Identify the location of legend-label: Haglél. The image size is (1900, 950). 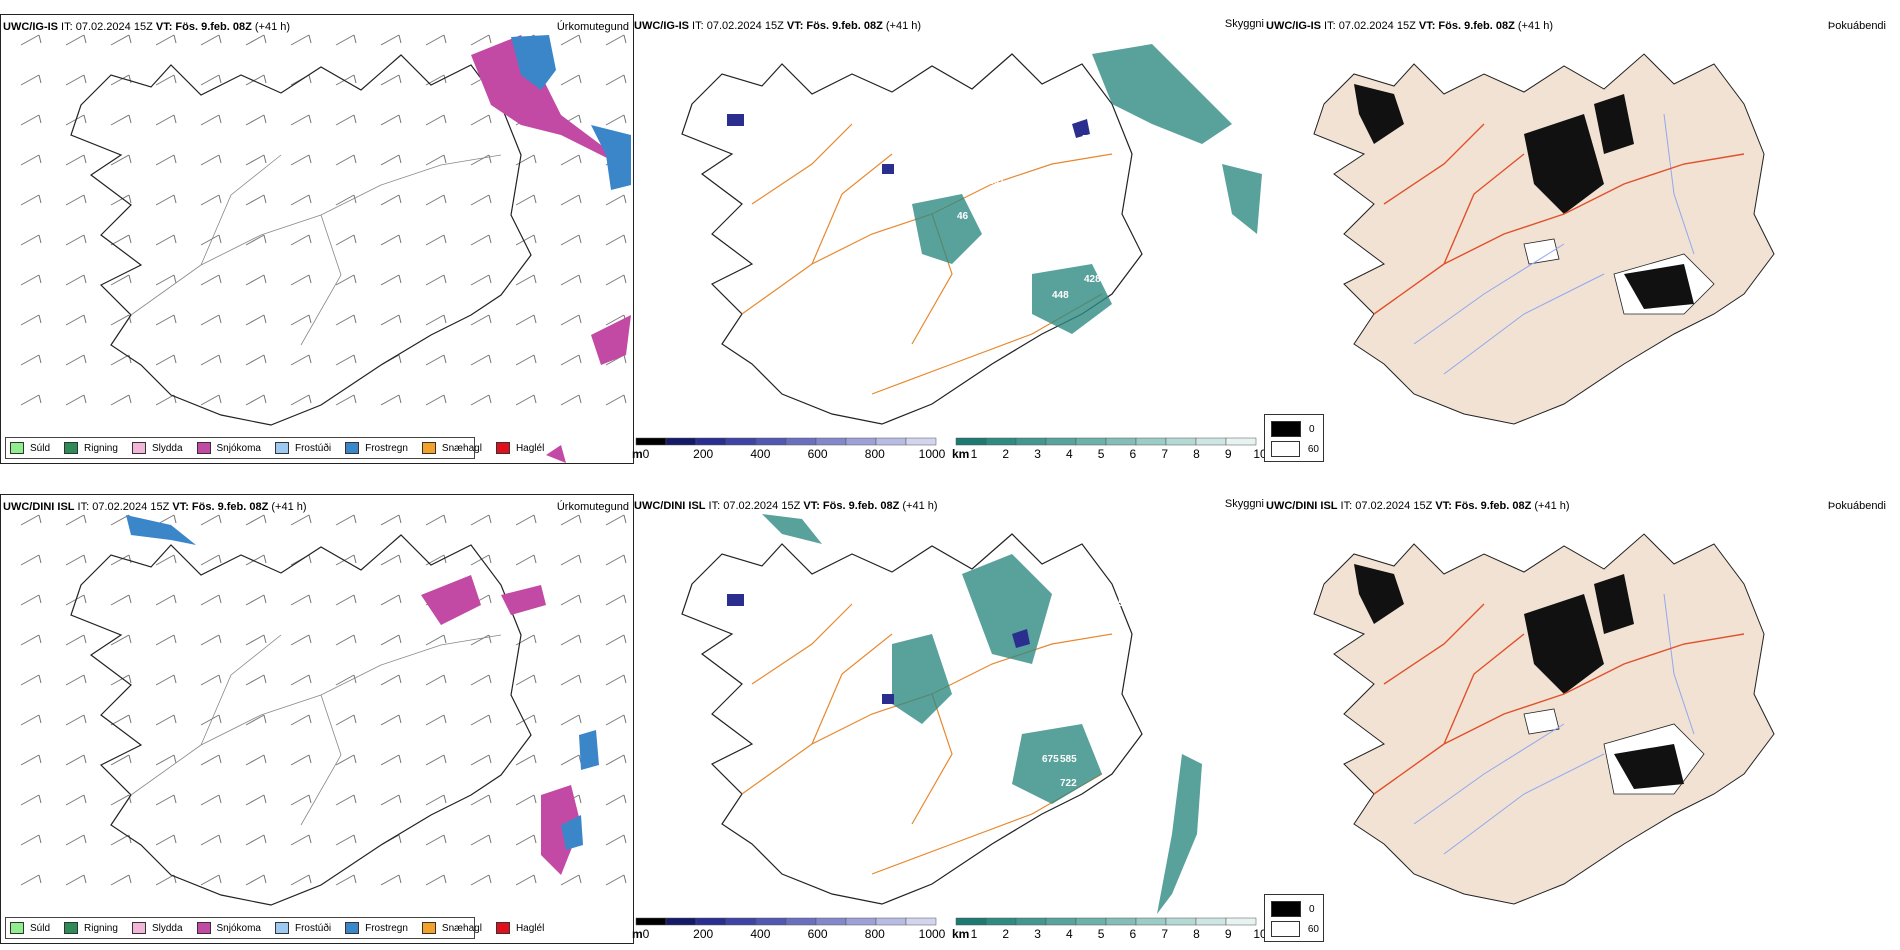
(530, 448).